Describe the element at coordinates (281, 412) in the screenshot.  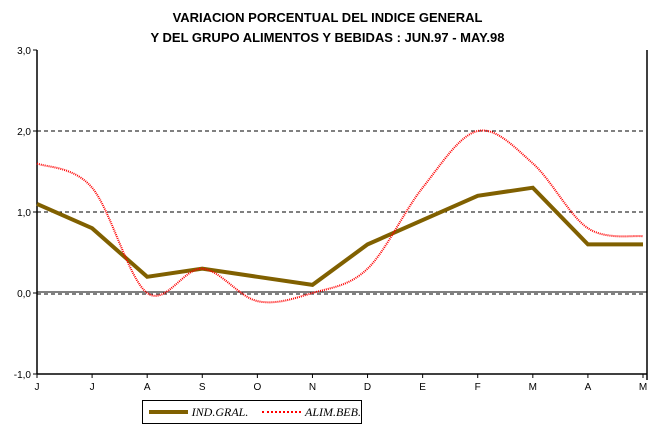
I see `legend-swatch-alim-beb` at that location.